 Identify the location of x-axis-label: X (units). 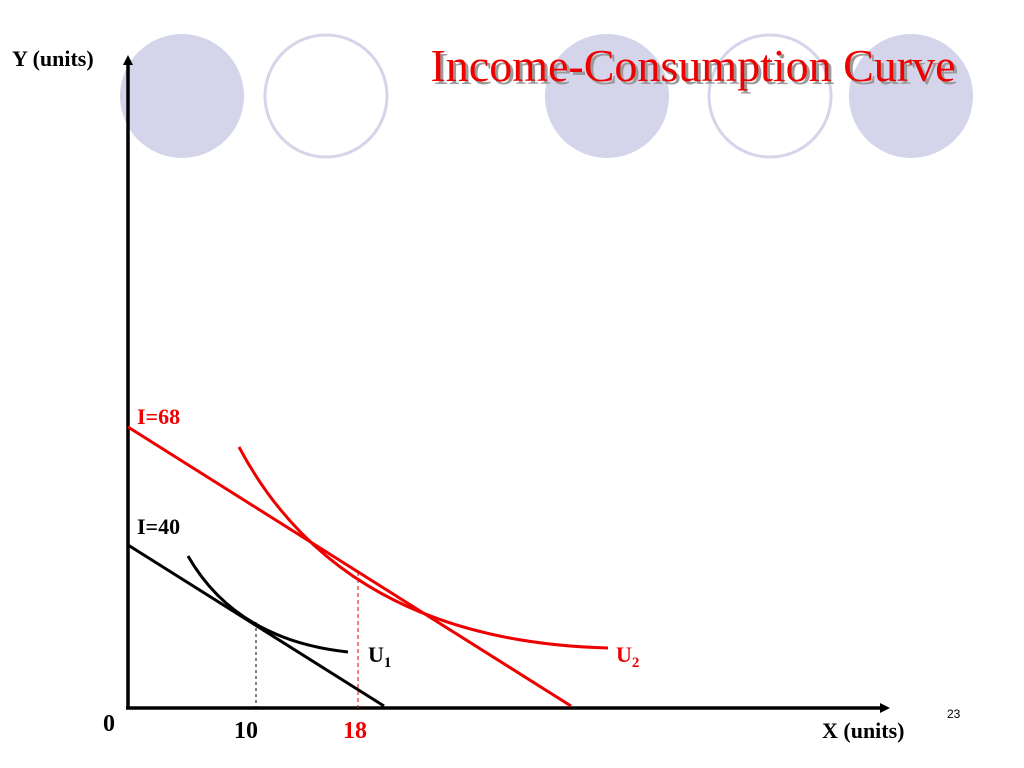
(863, 730).